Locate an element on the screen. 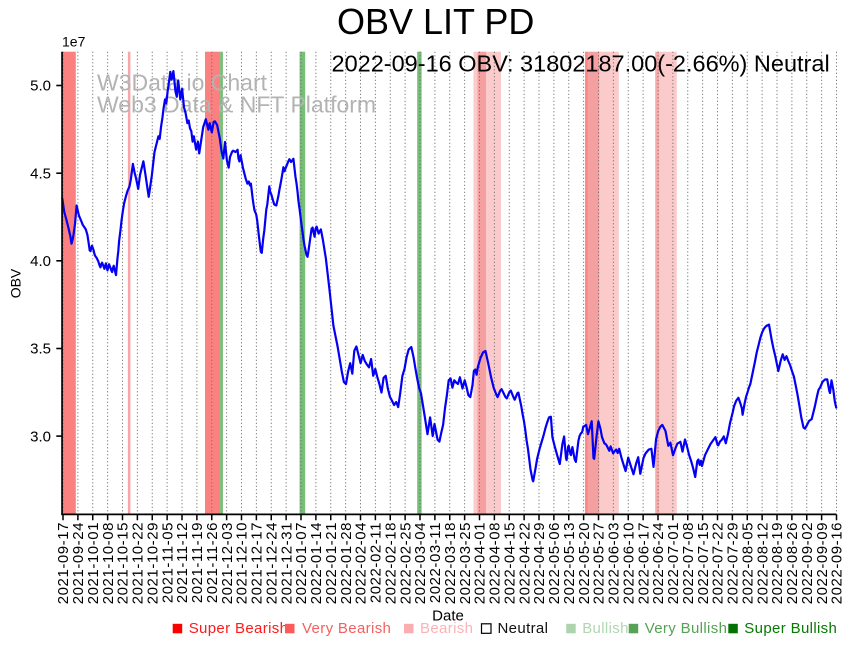  svg-text: 2022-04-22 is located at coordinates (524, 563).